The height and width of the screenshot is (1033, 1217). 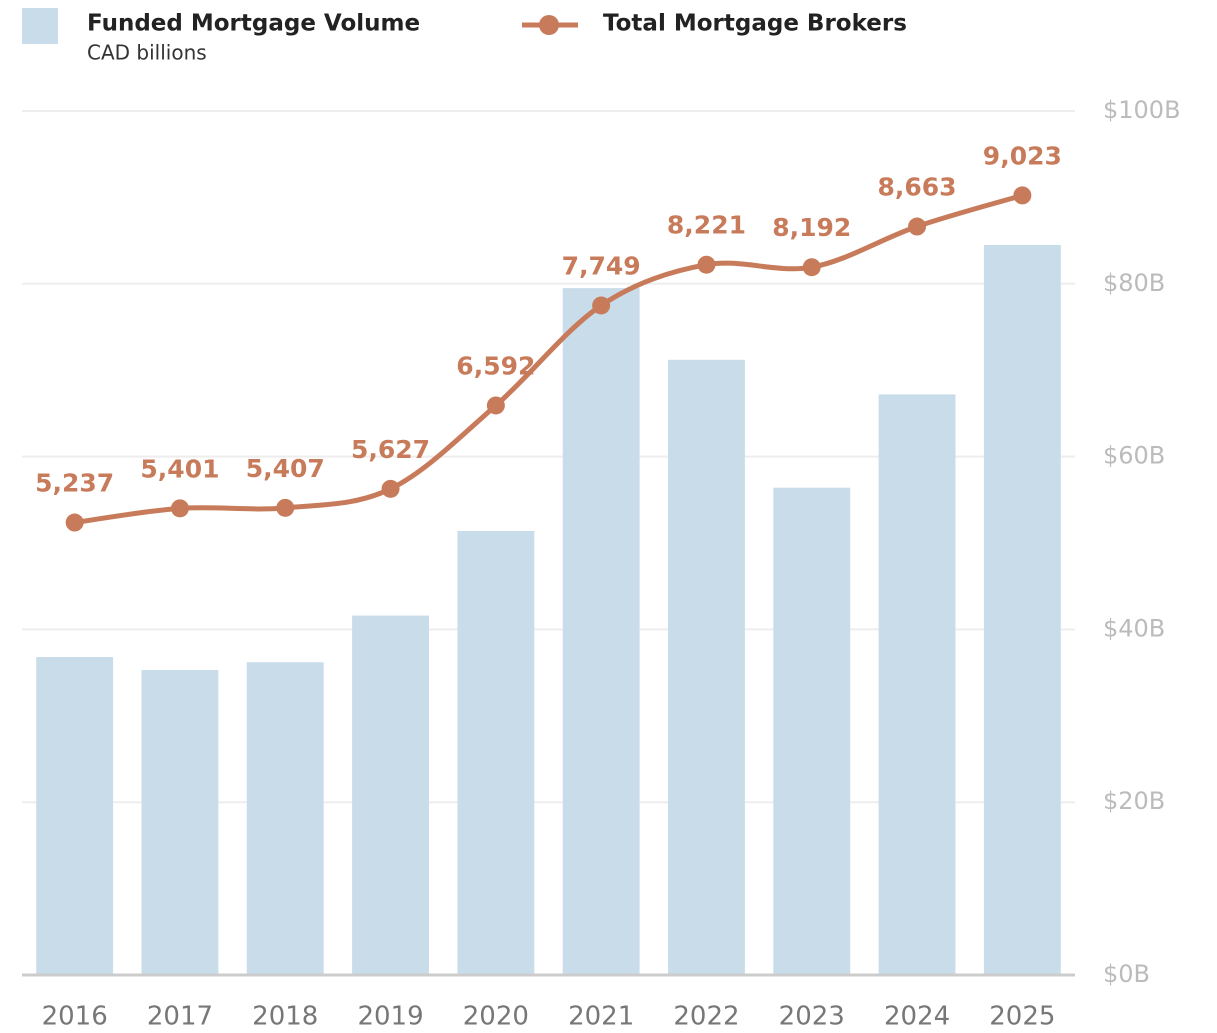 I want to click on data-label: 8,221, so click(x=706, y=225).